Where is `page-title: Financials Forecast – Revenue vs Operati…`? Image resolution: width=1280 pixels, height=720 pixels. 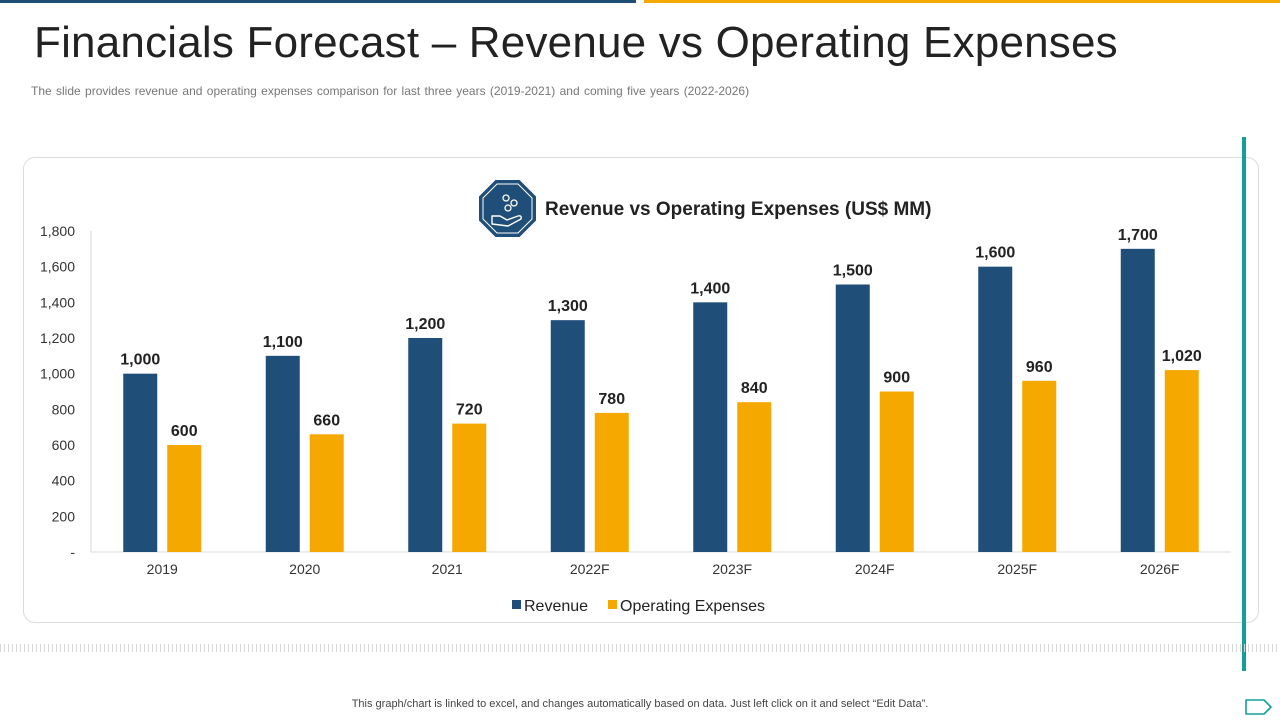
page-title: Financials Forecast – Revenue vs Operati… is located at coordinates (576, 42).